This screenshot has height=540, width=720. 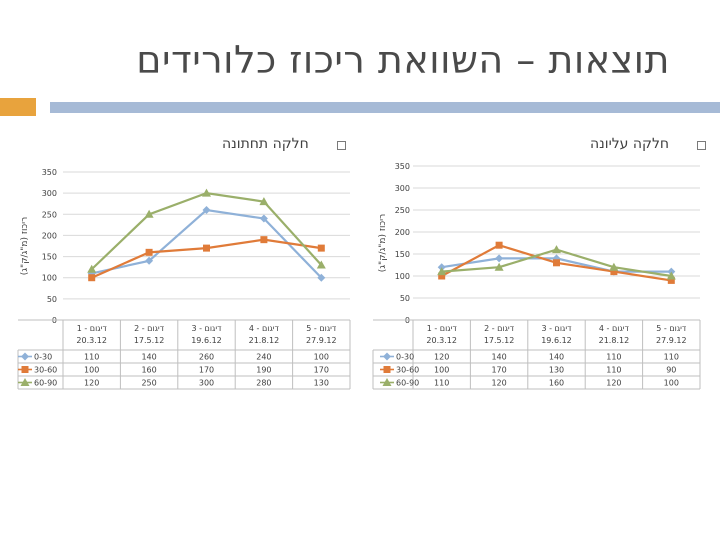 I want to click on right-chart-legend-label: 60-90, so click(x=407, y=383).